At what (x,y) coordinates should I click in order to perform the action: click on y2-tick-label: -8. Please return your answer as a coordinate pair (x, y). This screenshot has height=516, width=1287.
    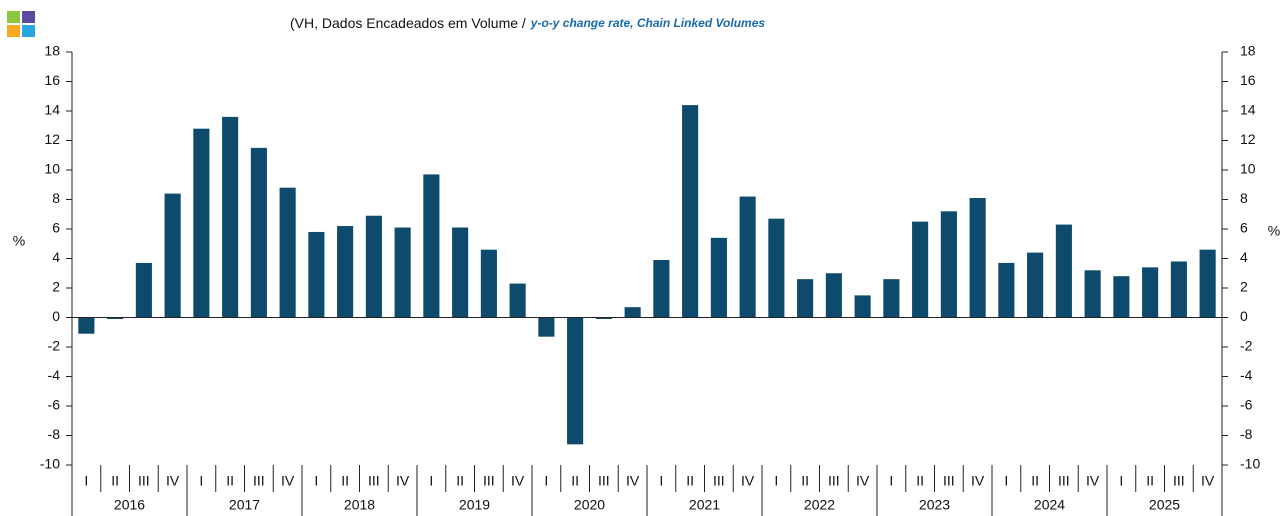
    Looking at the image, I should click on (1246, 434).